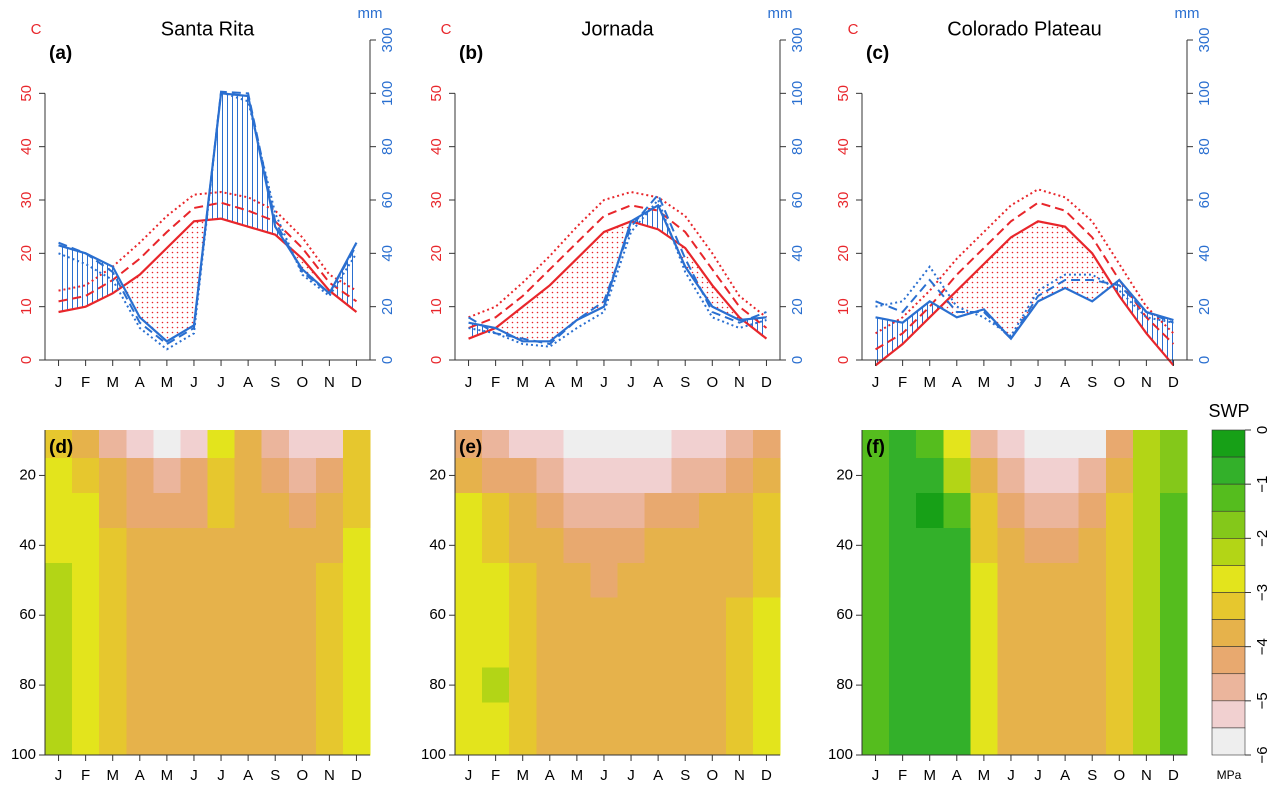 This screenshot has width=1282, height=792. Describe the element at coordinates (739, 775) in the screenshot. I see `x-tick-label: N` at that location.